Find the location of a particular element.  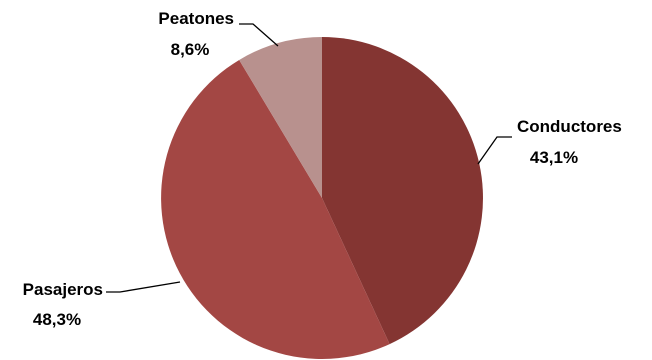

slice-value-pasajeros: 48,3% is located at coordinates (57, 319).